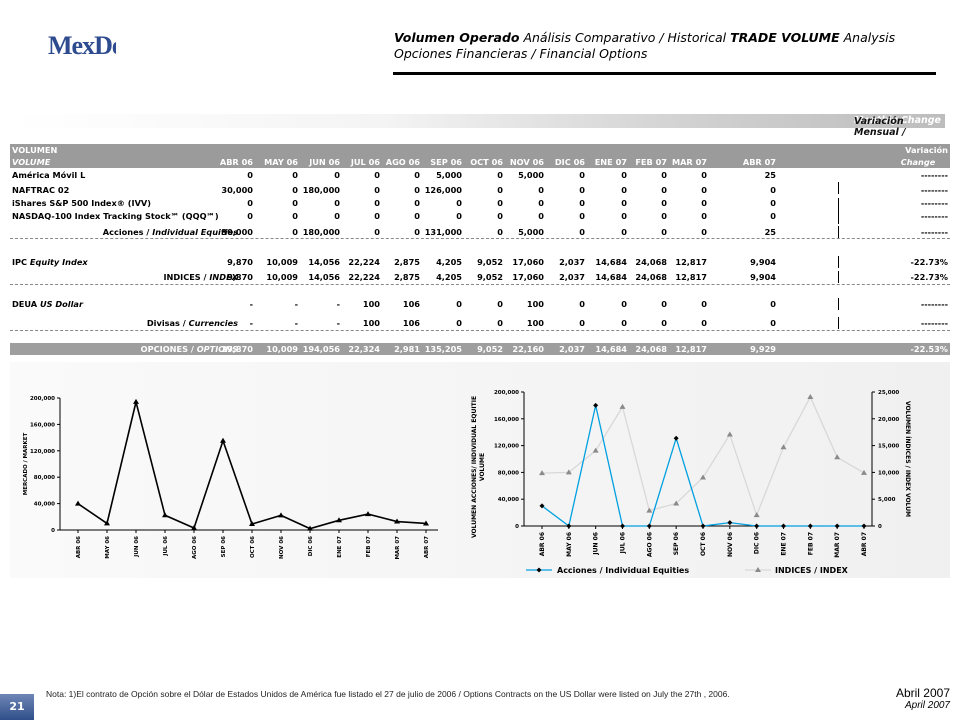  I want to click on table-cell: 5,000, so click(449, 175).